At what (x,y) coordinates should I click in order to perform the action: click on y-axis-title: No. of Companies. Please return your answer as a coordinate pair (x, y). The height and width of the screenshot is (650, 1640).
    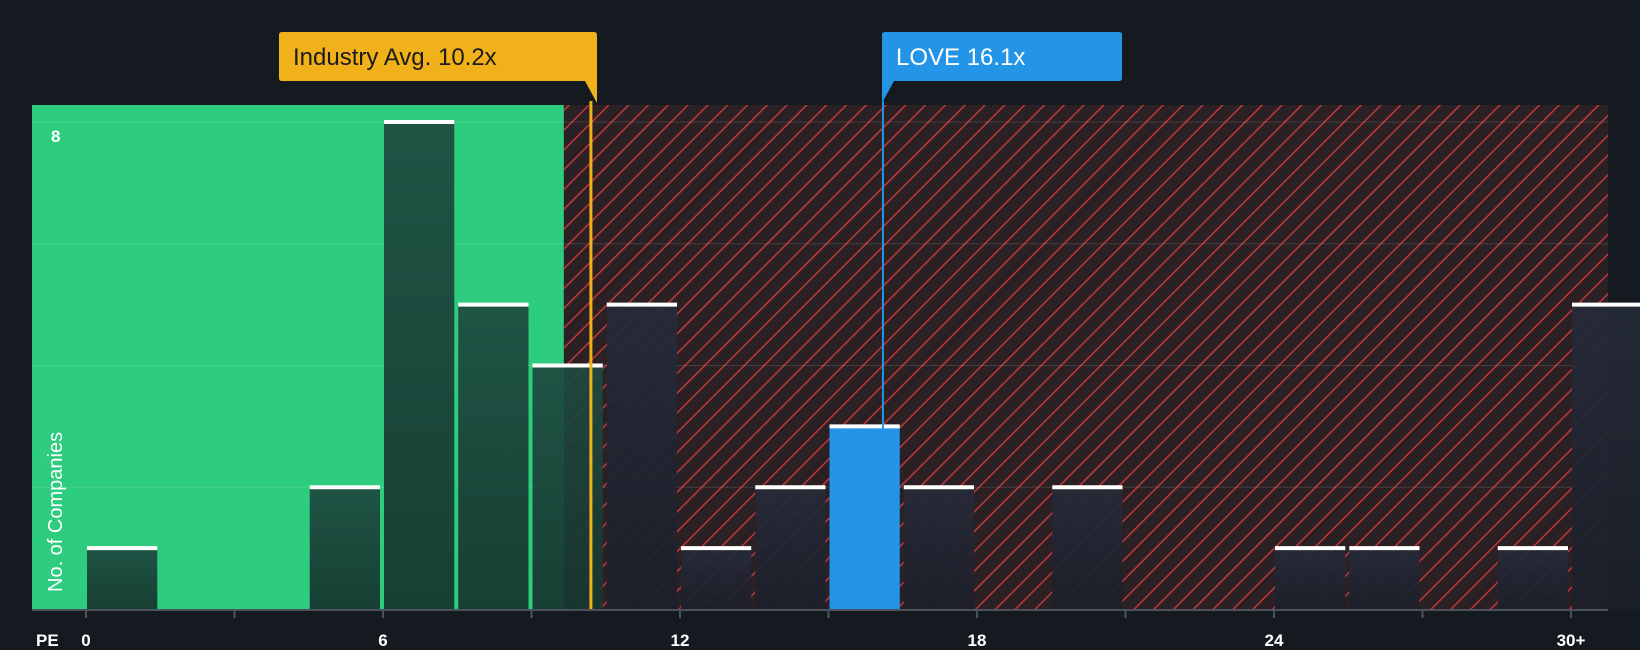
    Looking at the image, I should click on (56, 512).